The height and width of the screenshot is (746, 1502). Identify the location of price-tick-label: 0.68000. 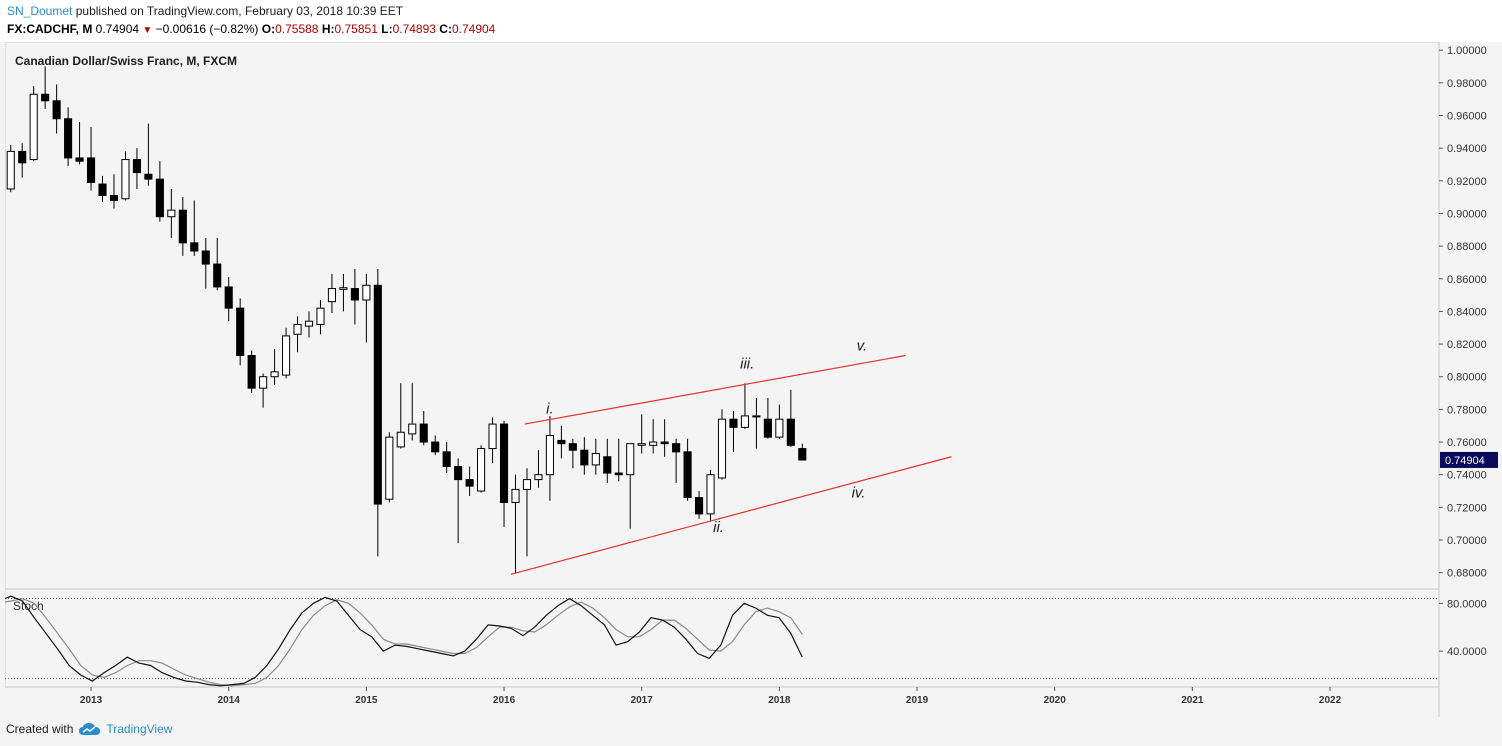
(1467, 574).